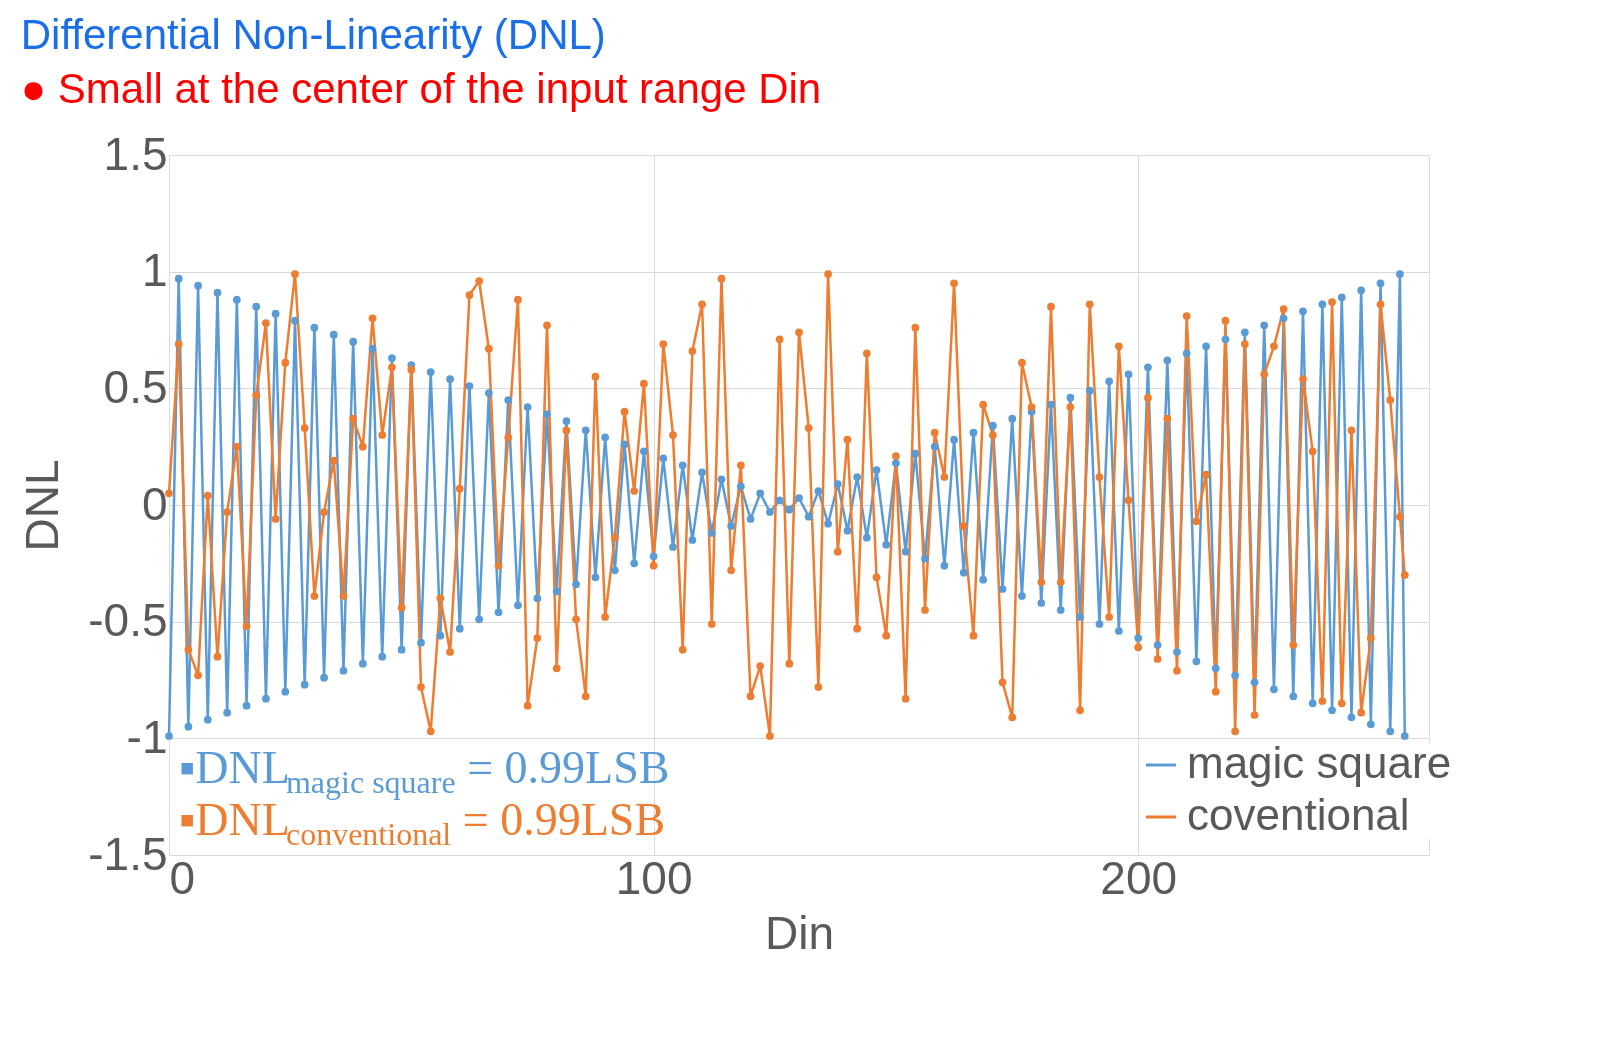  What do you see at coordinates (128, 620) in the screenshot?
I see `y-tick-label: -0.5` at bounding box center [128, 620].